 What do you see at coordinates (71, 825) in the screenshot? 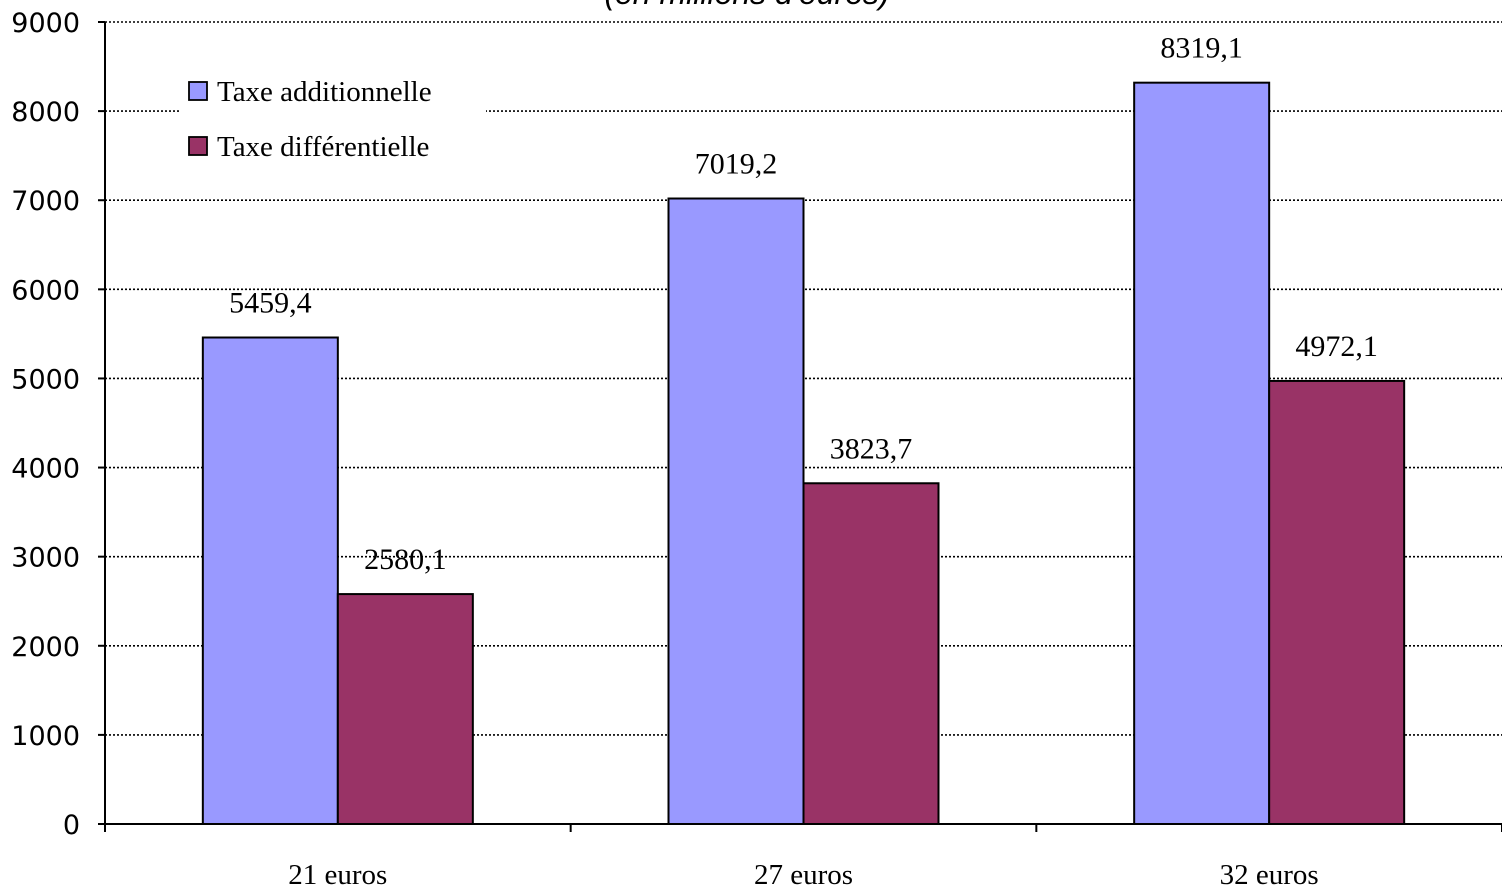
I see `y-tick-label: 0` at bounding box center [71, 825].